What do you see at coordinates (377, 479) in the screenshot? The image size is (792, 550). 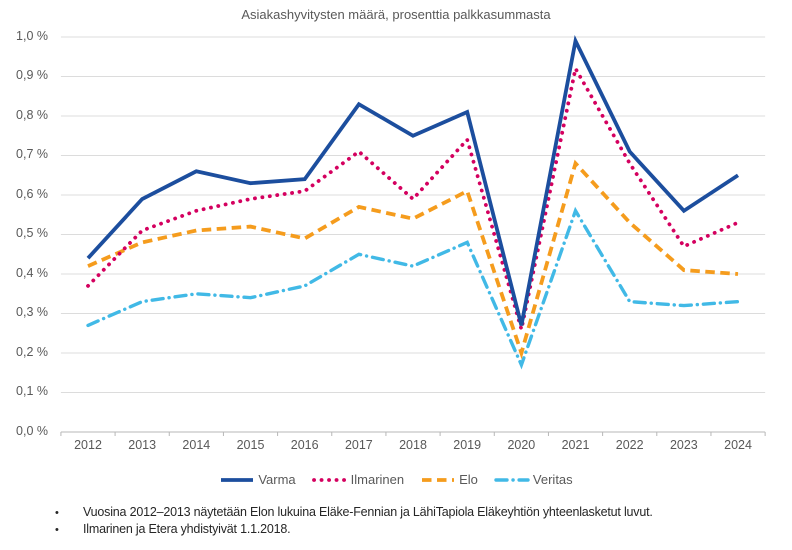 I see `legend-label: Ilmarinen` at bounding box center [377, 479].